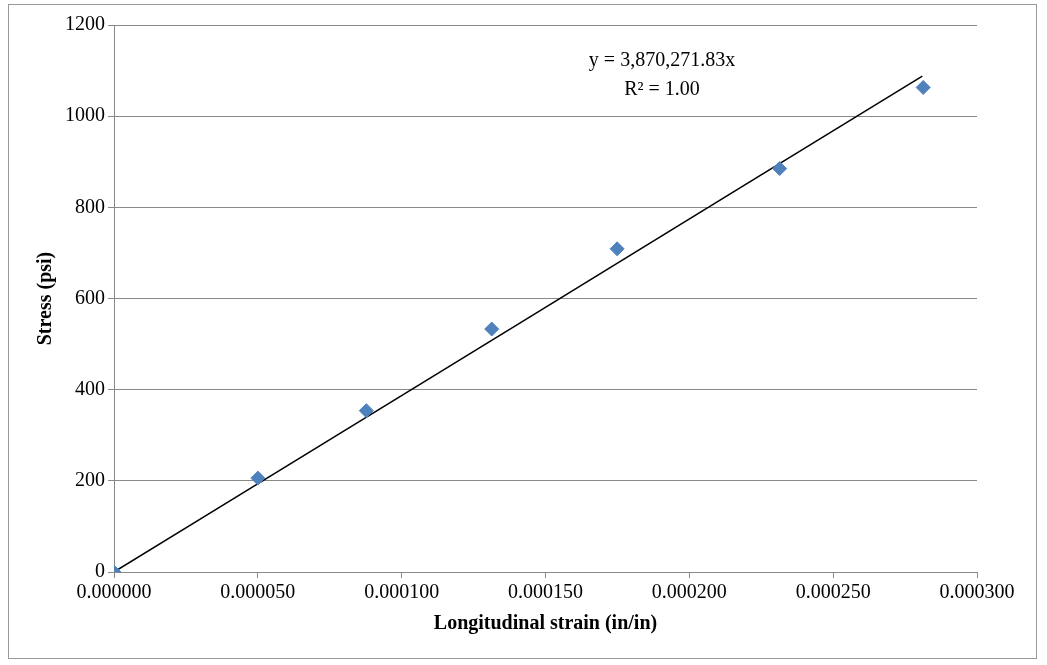 This screenshot has width=1047, height=665. I want to click on y-tick-label: 1200, so click(85, 23).